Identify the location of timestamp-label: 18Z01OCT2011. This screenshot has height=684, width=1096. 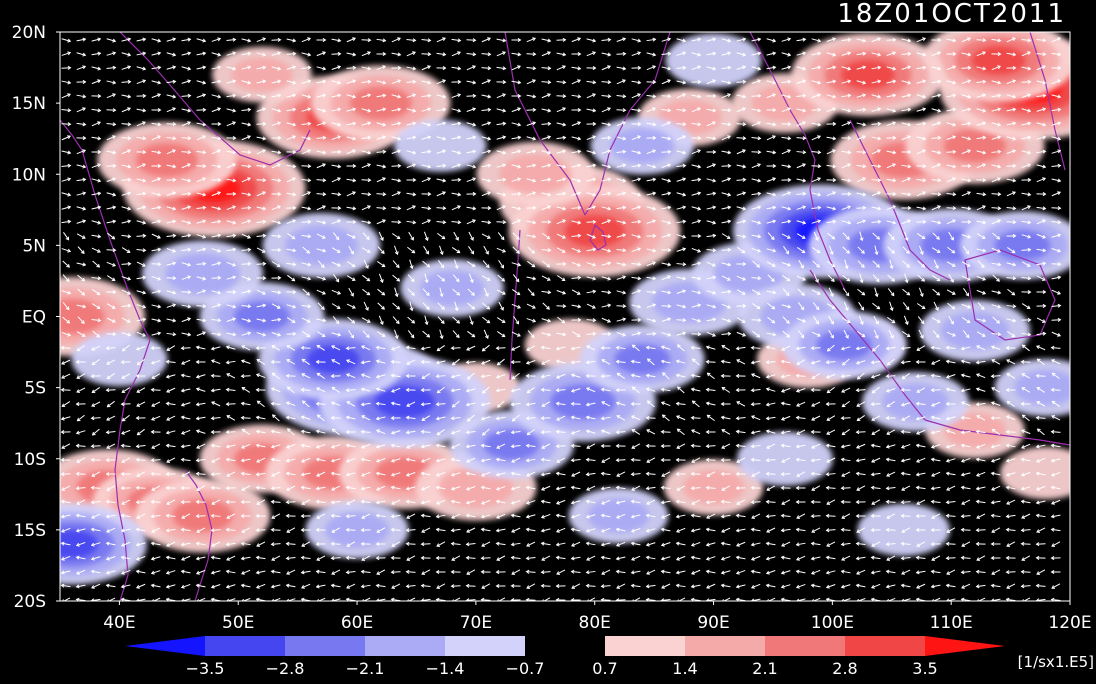
(951, 14).